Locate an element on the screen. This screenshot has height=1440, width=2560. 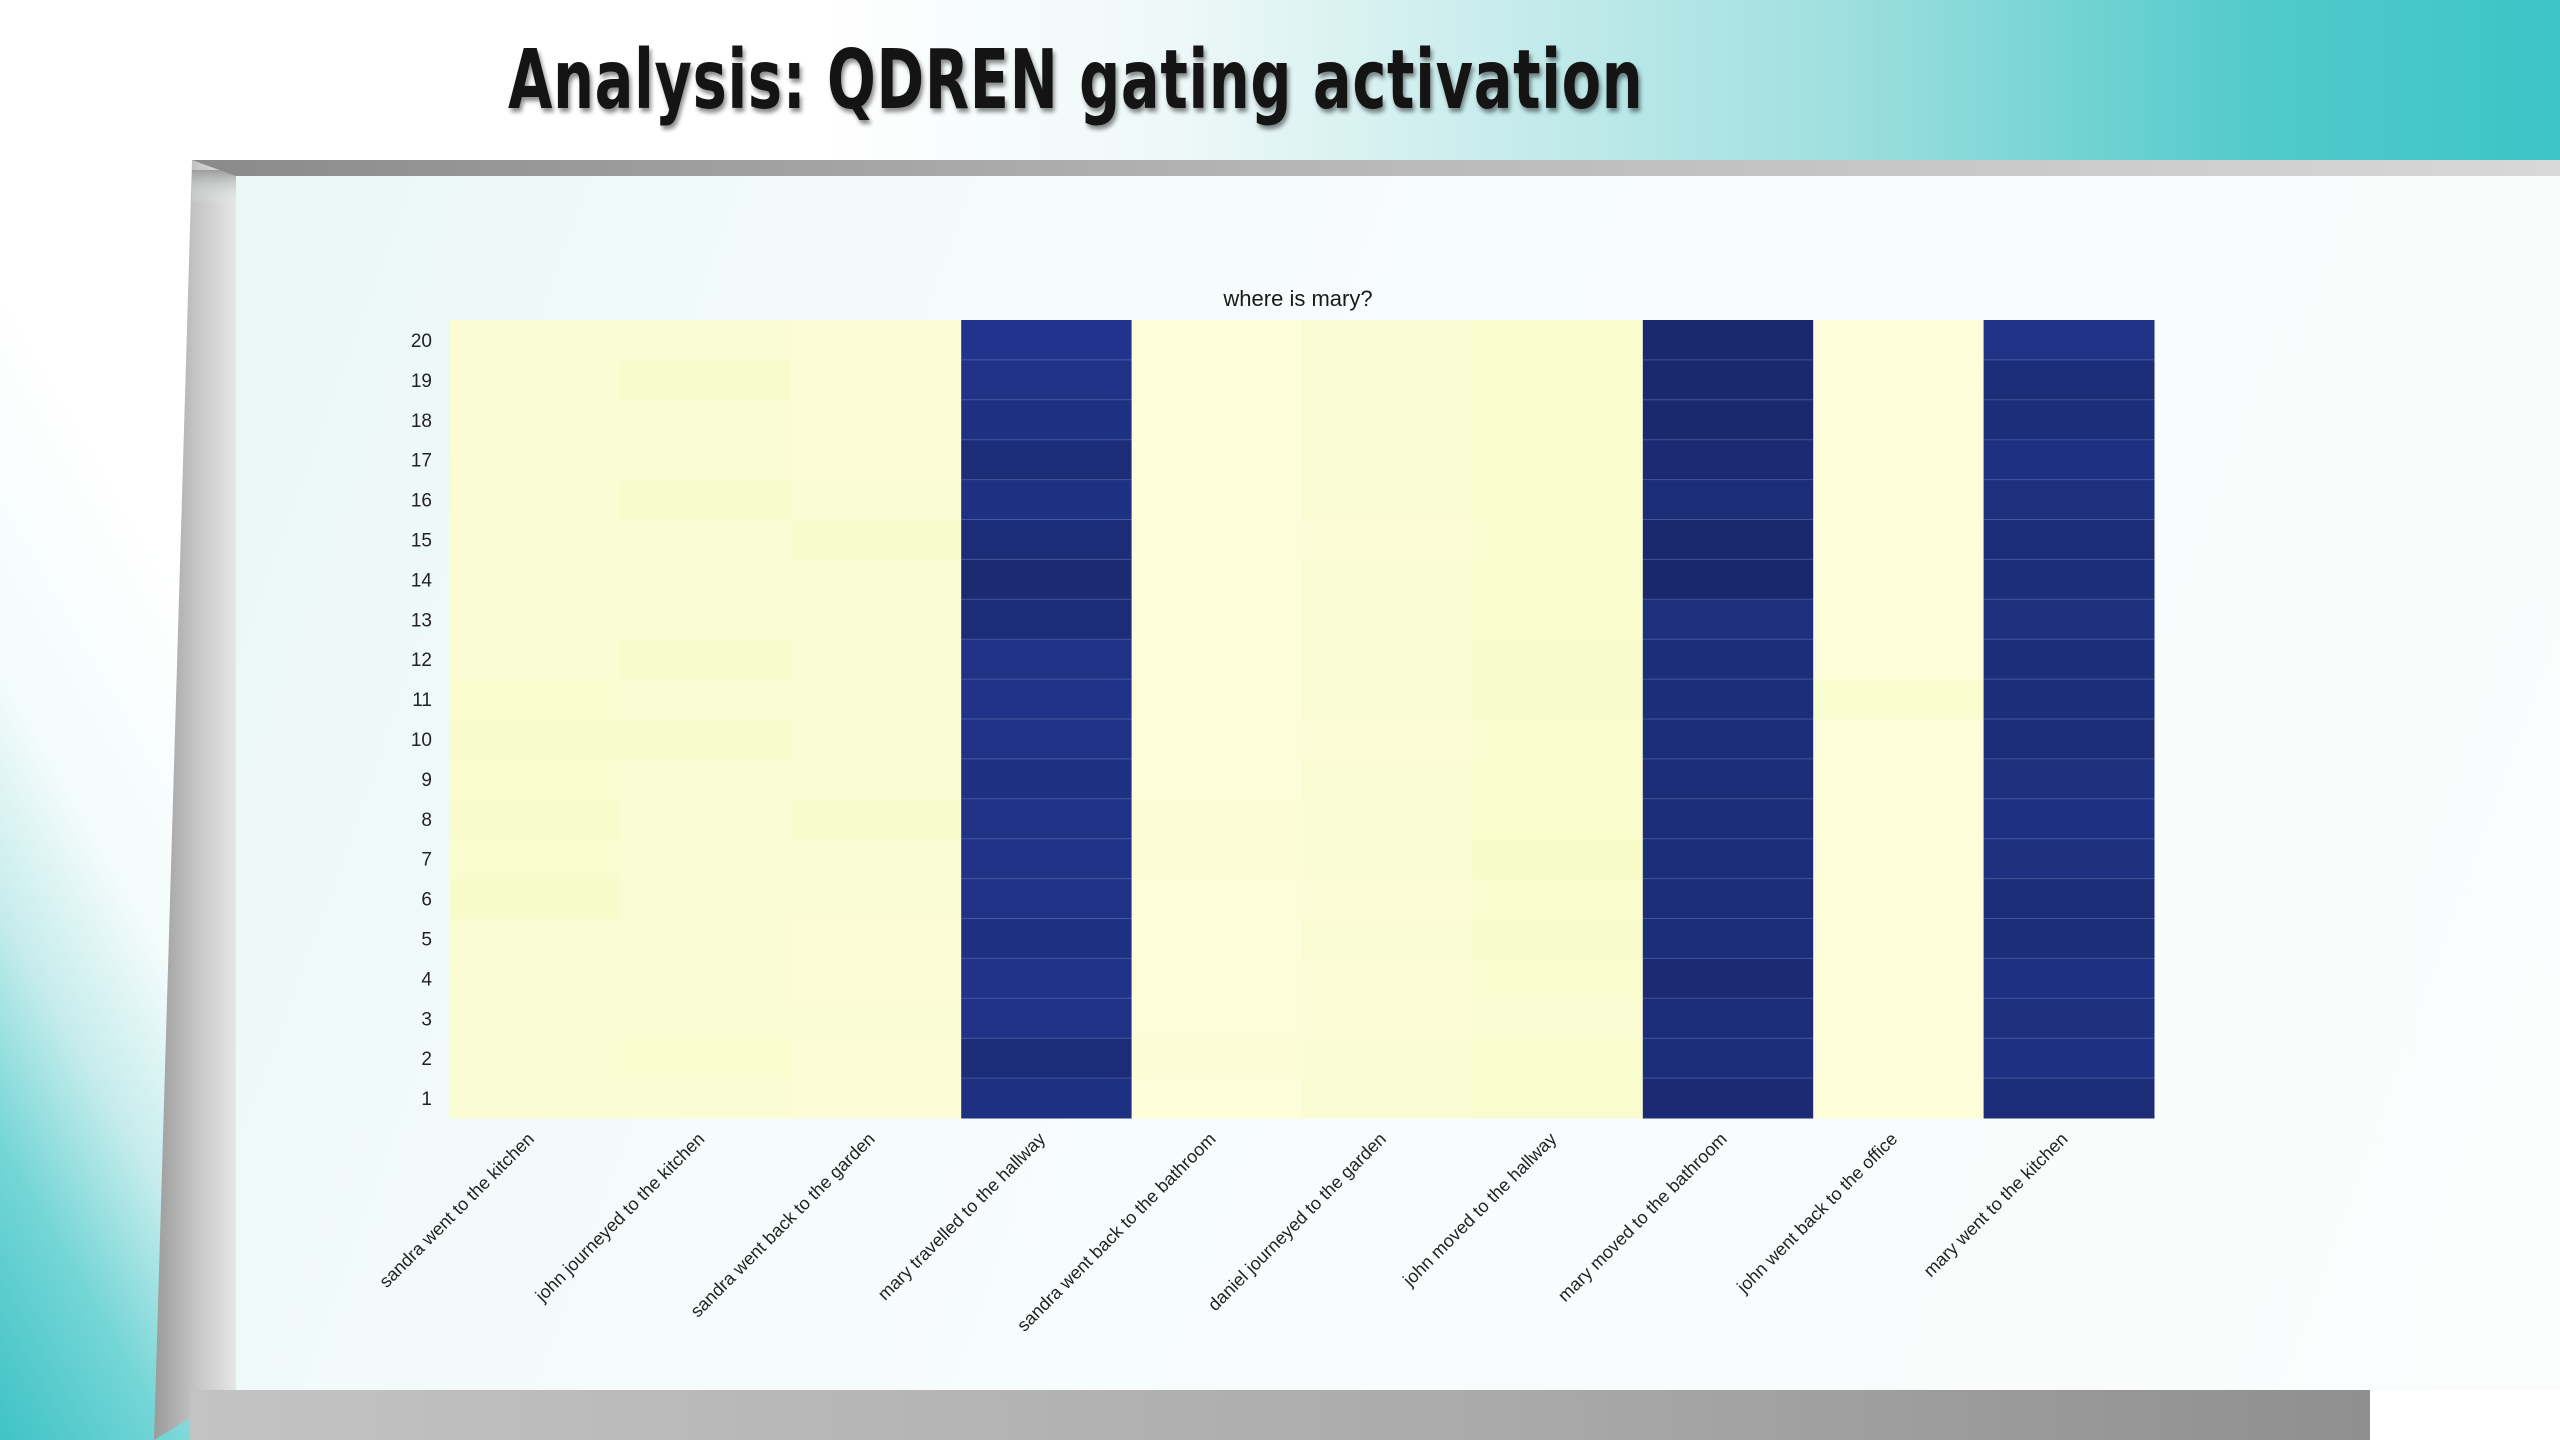
y-tick-label: 6 is located at coordinates (426, 900).